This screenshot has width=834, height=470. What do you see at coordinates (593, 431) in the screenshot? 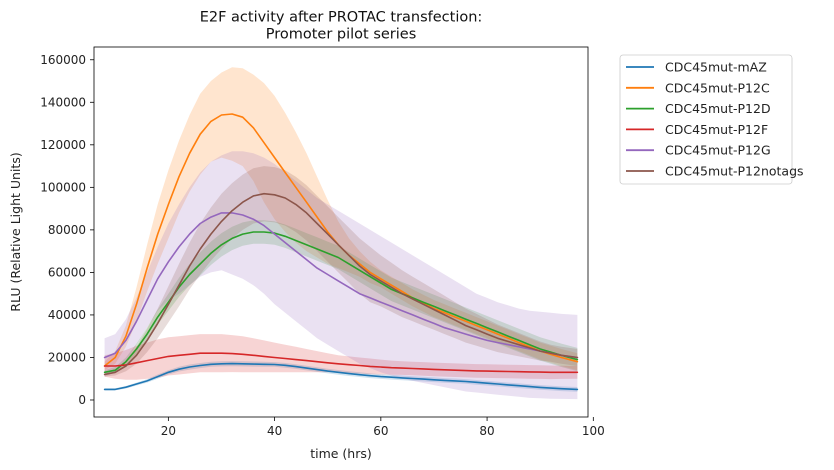
I see `x-tick-label: 100` at bounding box center [593, 431].